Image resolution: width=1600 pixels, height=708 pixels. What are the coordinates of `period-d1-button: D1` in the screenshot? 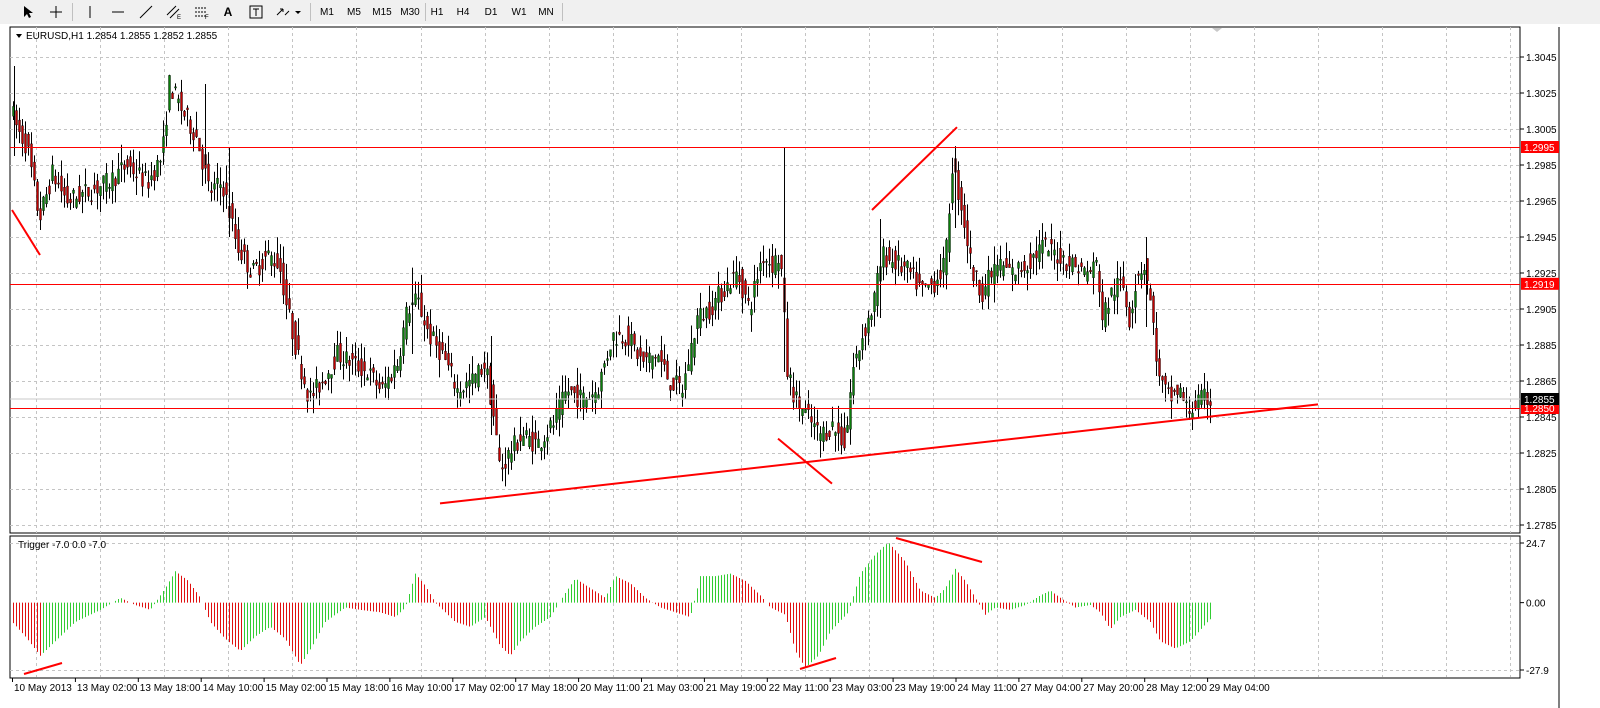 It's located at (491, 12).